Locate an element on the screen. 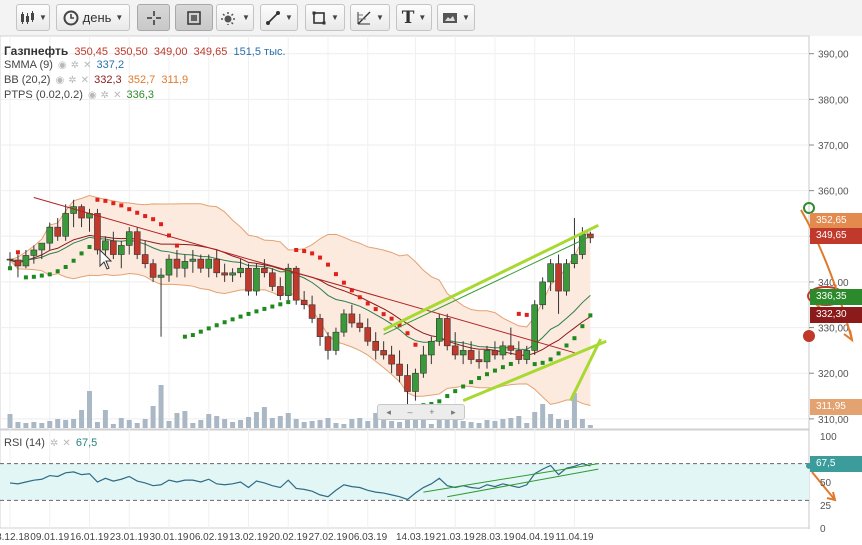 The height and width of the screenshot is (545, 862). x-tick-label: 06.03.19 is located at coordinates (367, 537).